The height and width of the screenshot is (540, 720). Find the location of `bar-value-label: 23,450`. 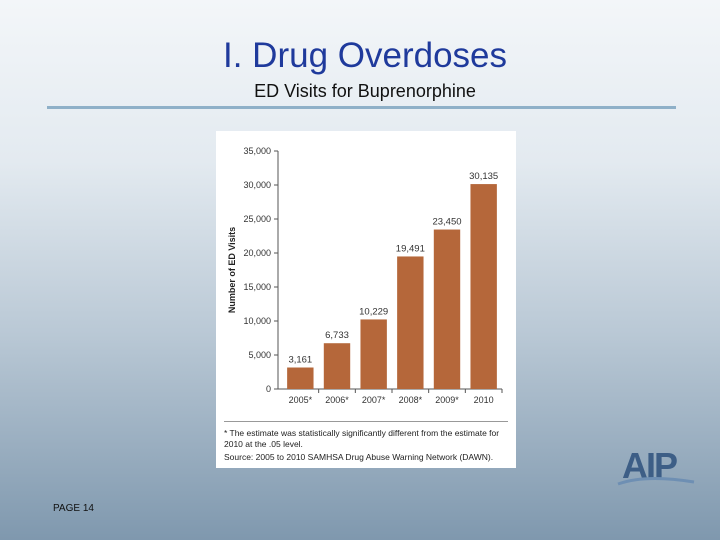

bar-value-label: 23,450 is located at coordinates (446, 222).